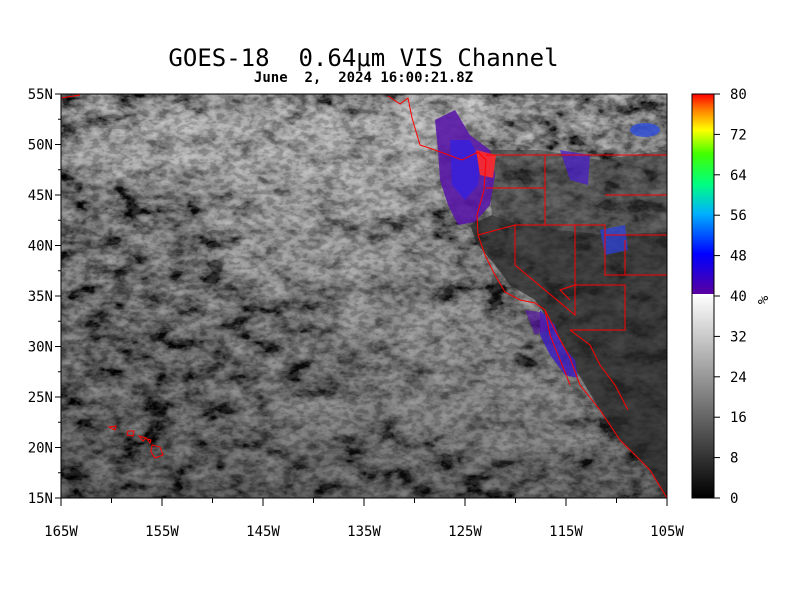 The height and width of the screenshot is (600, 800). I want to click on longitude-axis: 165W 155W 145W 135W 125W 115W 105W, so click(364, 519).